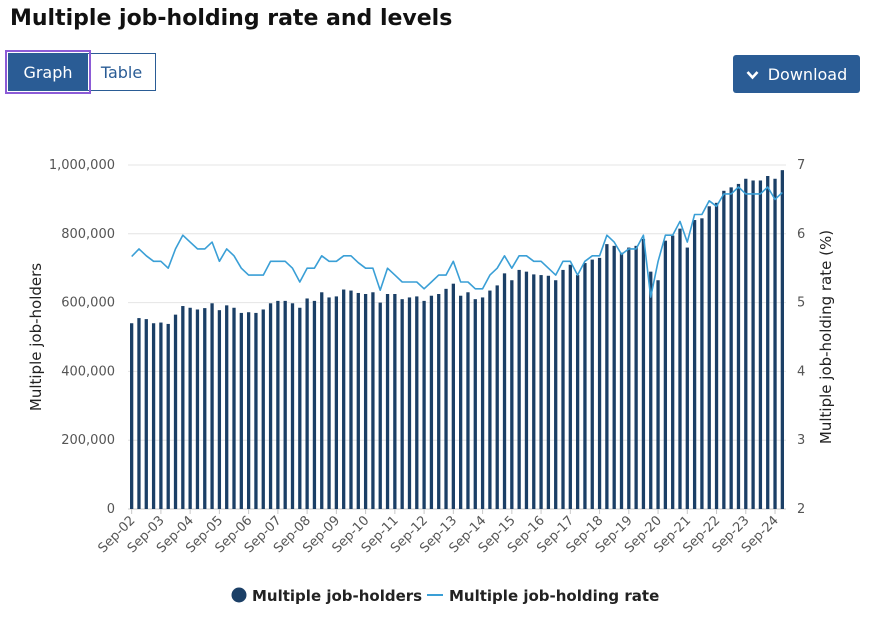 The width and height of the screenshot is (872, 627). I want to click on y-right-tick-label: 7, so click(801, 165).